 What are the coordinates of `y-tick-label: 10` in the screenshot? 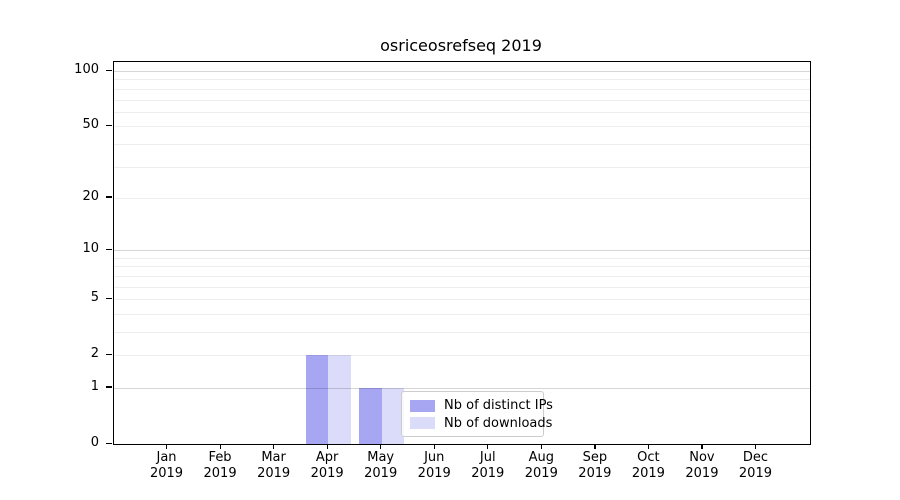 It's located at (90, 249).